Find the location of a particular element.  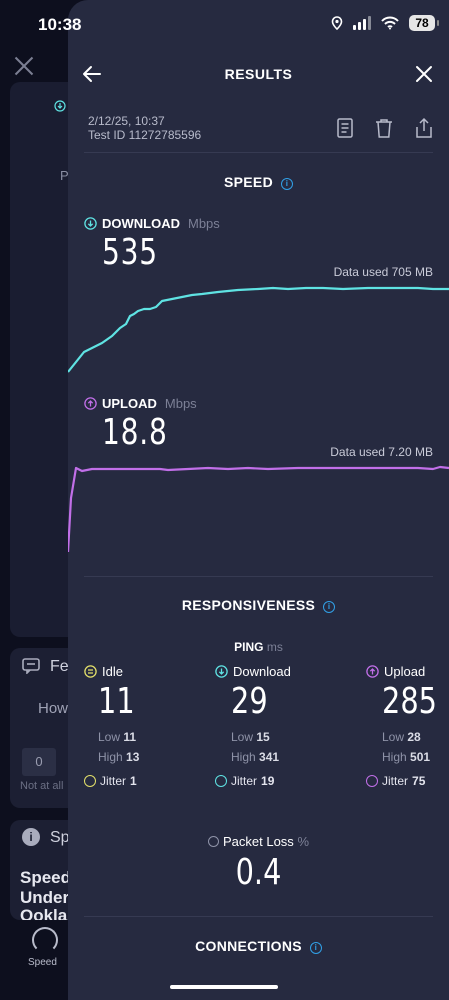

idle-value: 11 is located at coordinates (116, 701).